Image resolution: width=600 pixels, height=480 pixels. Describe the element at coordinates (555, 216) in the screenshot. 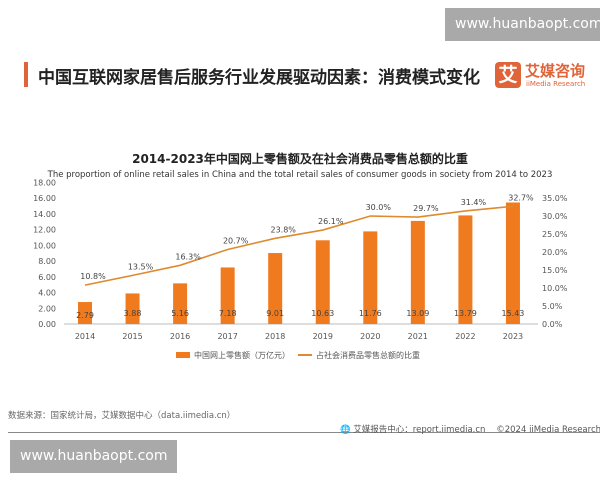

I see `right-tick-label: 30.0%` at that location.